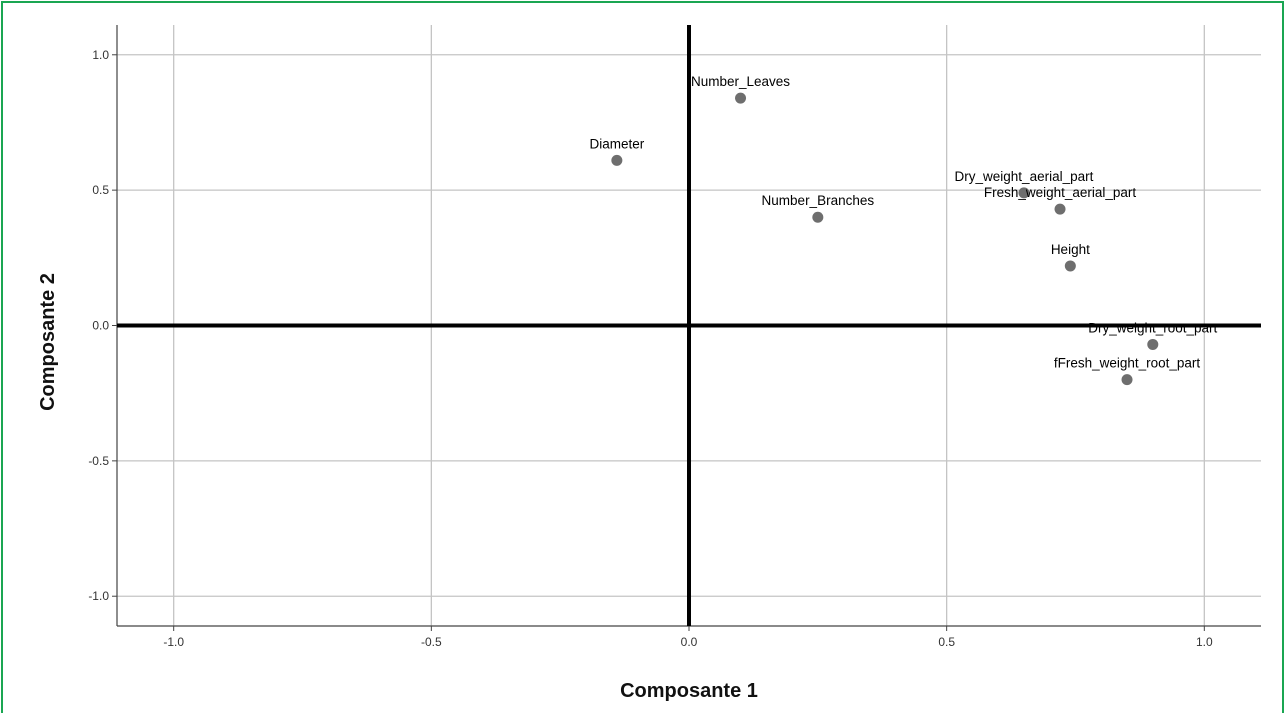 The width and height of the screenshot is (1287, 715). What do you see at coordinates (98, 596) in the screenshot?
I see `y-tick-label: -1.0` at bounding box center [98, 596].